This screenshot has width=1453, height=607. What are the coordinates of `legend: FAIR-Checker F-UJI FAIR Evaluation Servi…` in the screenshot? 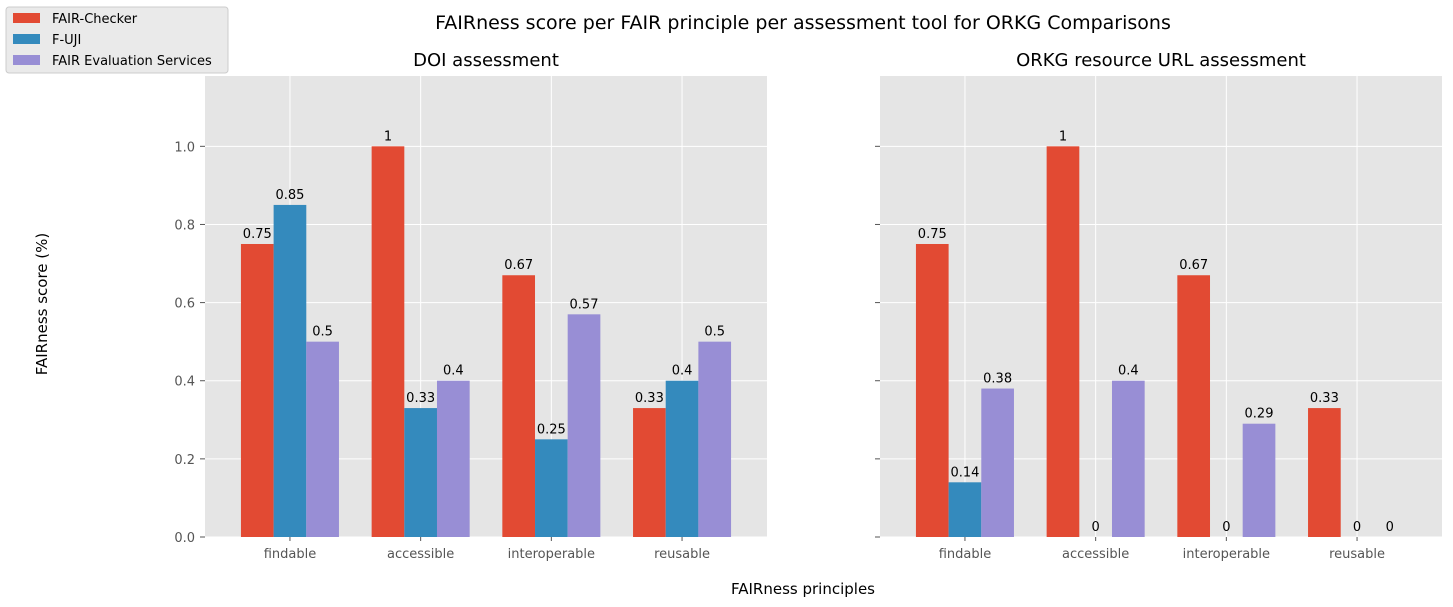 It's located at (117, 40).